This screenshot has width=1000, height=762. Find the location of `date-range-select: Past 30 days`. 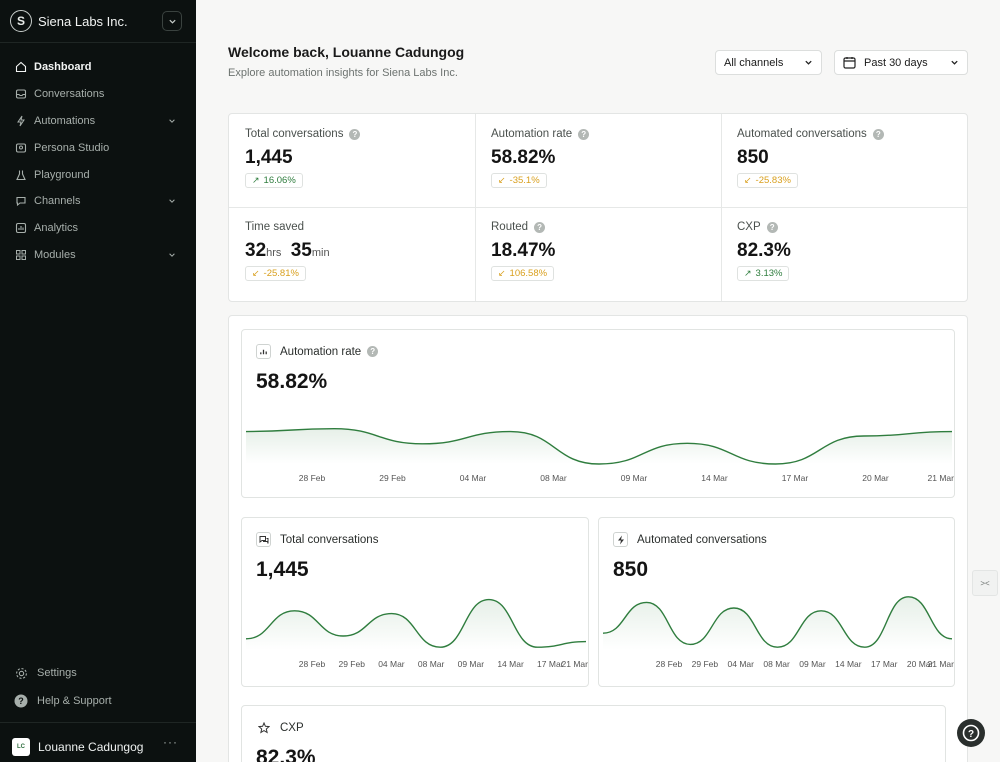

date-range-select: Past 30 days is located at coordinates (901, 62).